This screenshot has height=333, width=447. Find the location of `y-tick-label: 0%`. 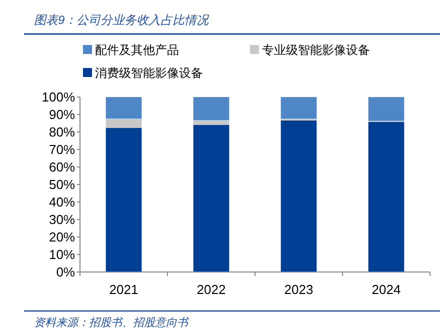

y-tick-label: 0% is located at coordinates (66, 272).